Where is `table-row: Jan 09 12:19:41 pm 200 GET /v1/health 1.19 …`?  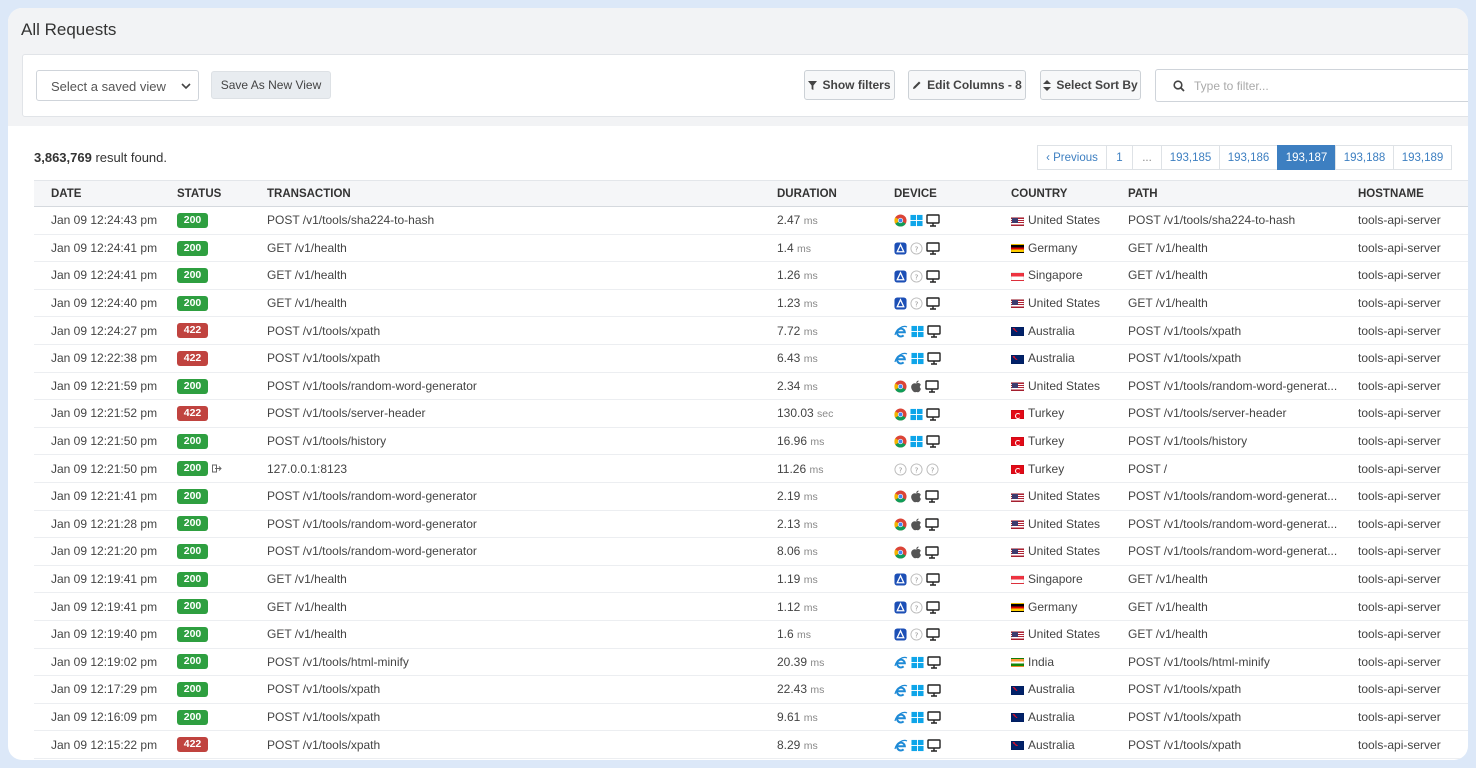 table-row: Jan 09 12:19:41 pm 200 GET /v1/health 1.19 … is located at coordinates (751, 579).